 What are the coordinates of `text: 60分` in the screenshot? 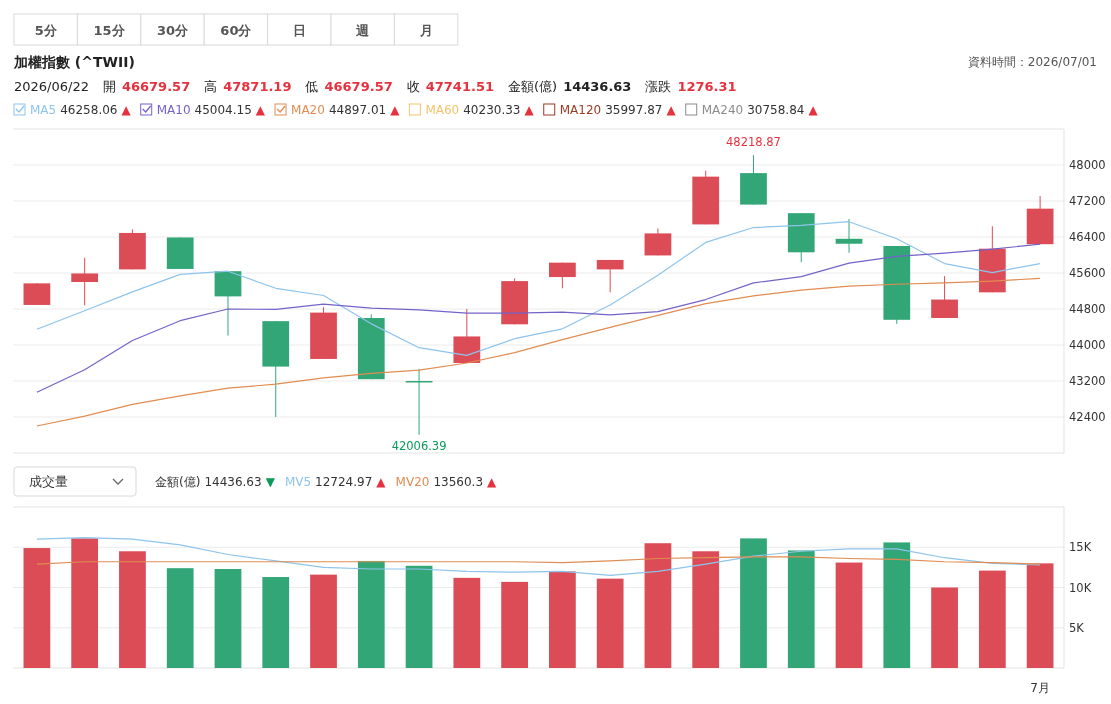 It's located at (236, 30).